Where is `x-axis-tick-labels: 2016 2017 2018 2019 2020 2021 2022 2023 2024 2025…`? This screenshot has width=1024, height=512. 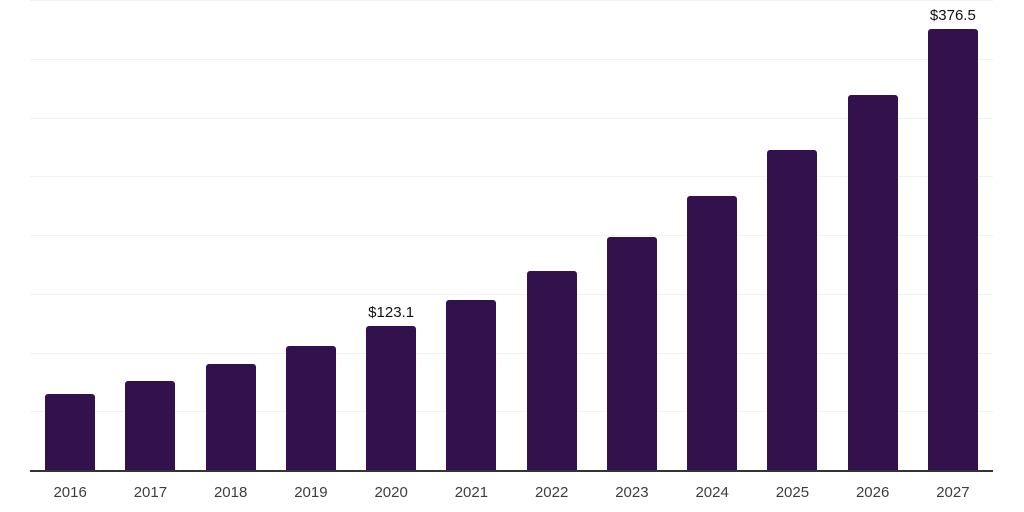
x-axis-tick-labels: 2016 2017 2018 2019 2020 2021 2022 2023 2024 2025… is located at coordinates (511, 487).